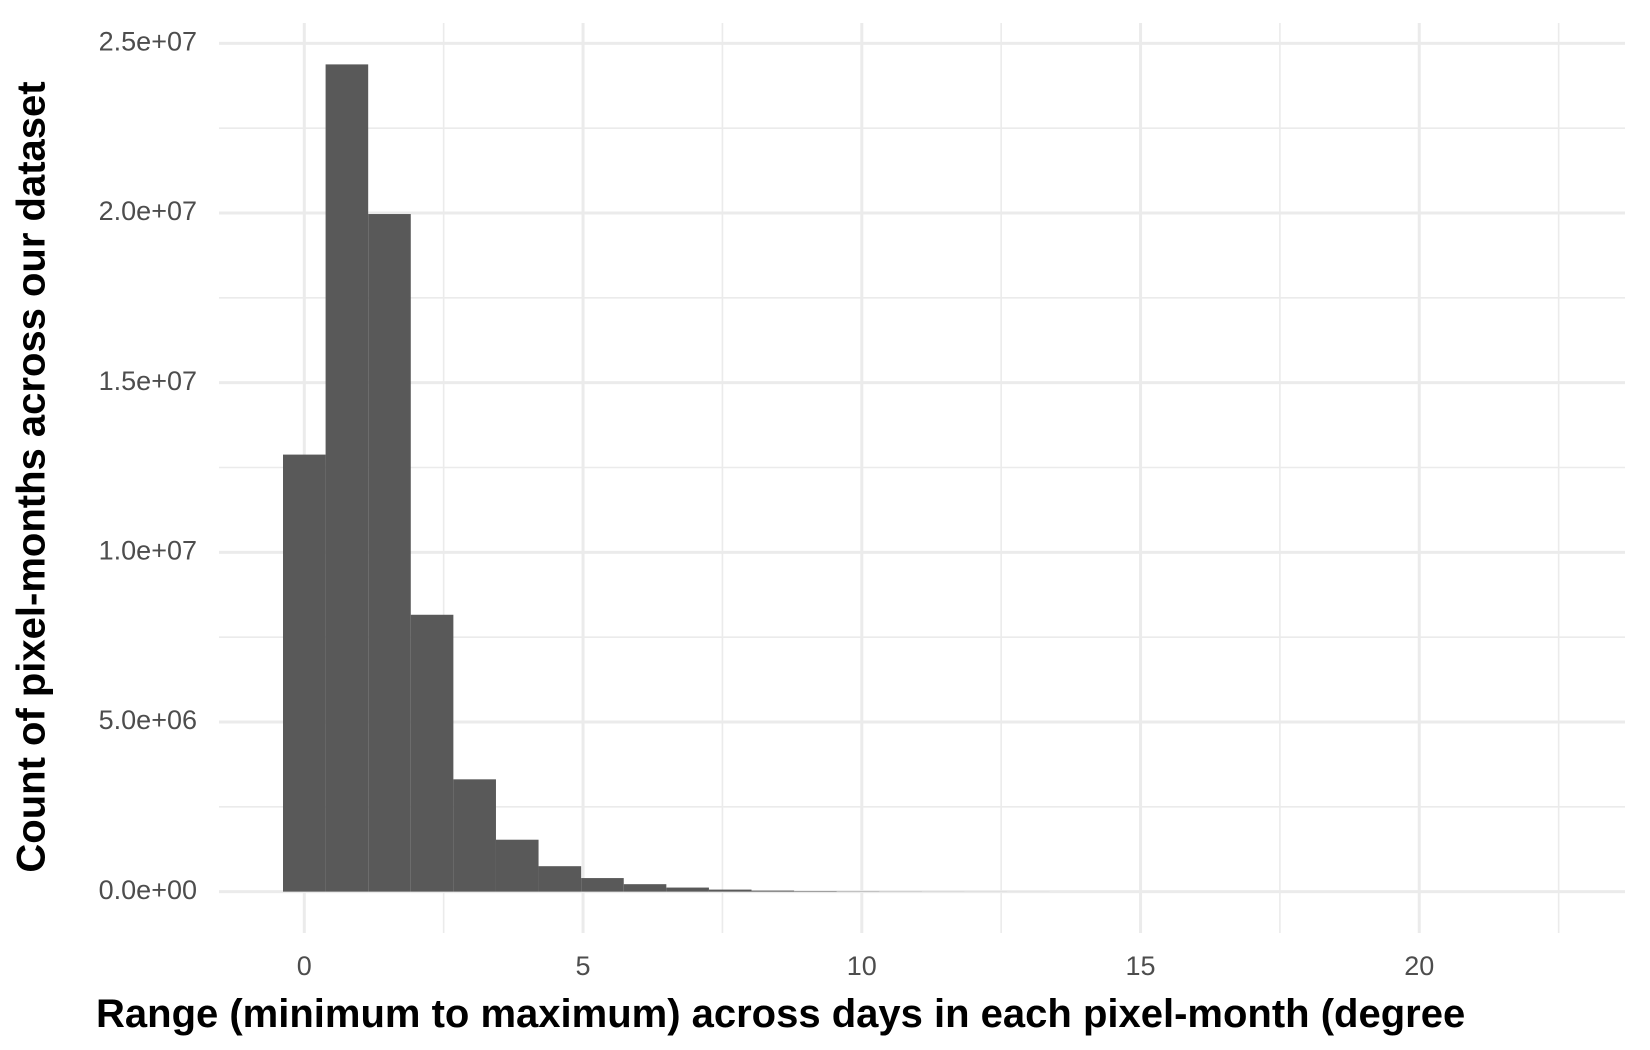  Describe the element at coordinates (148, 41) in the screenshot. I see `y-tick-label: 2.5e+07` at that location.